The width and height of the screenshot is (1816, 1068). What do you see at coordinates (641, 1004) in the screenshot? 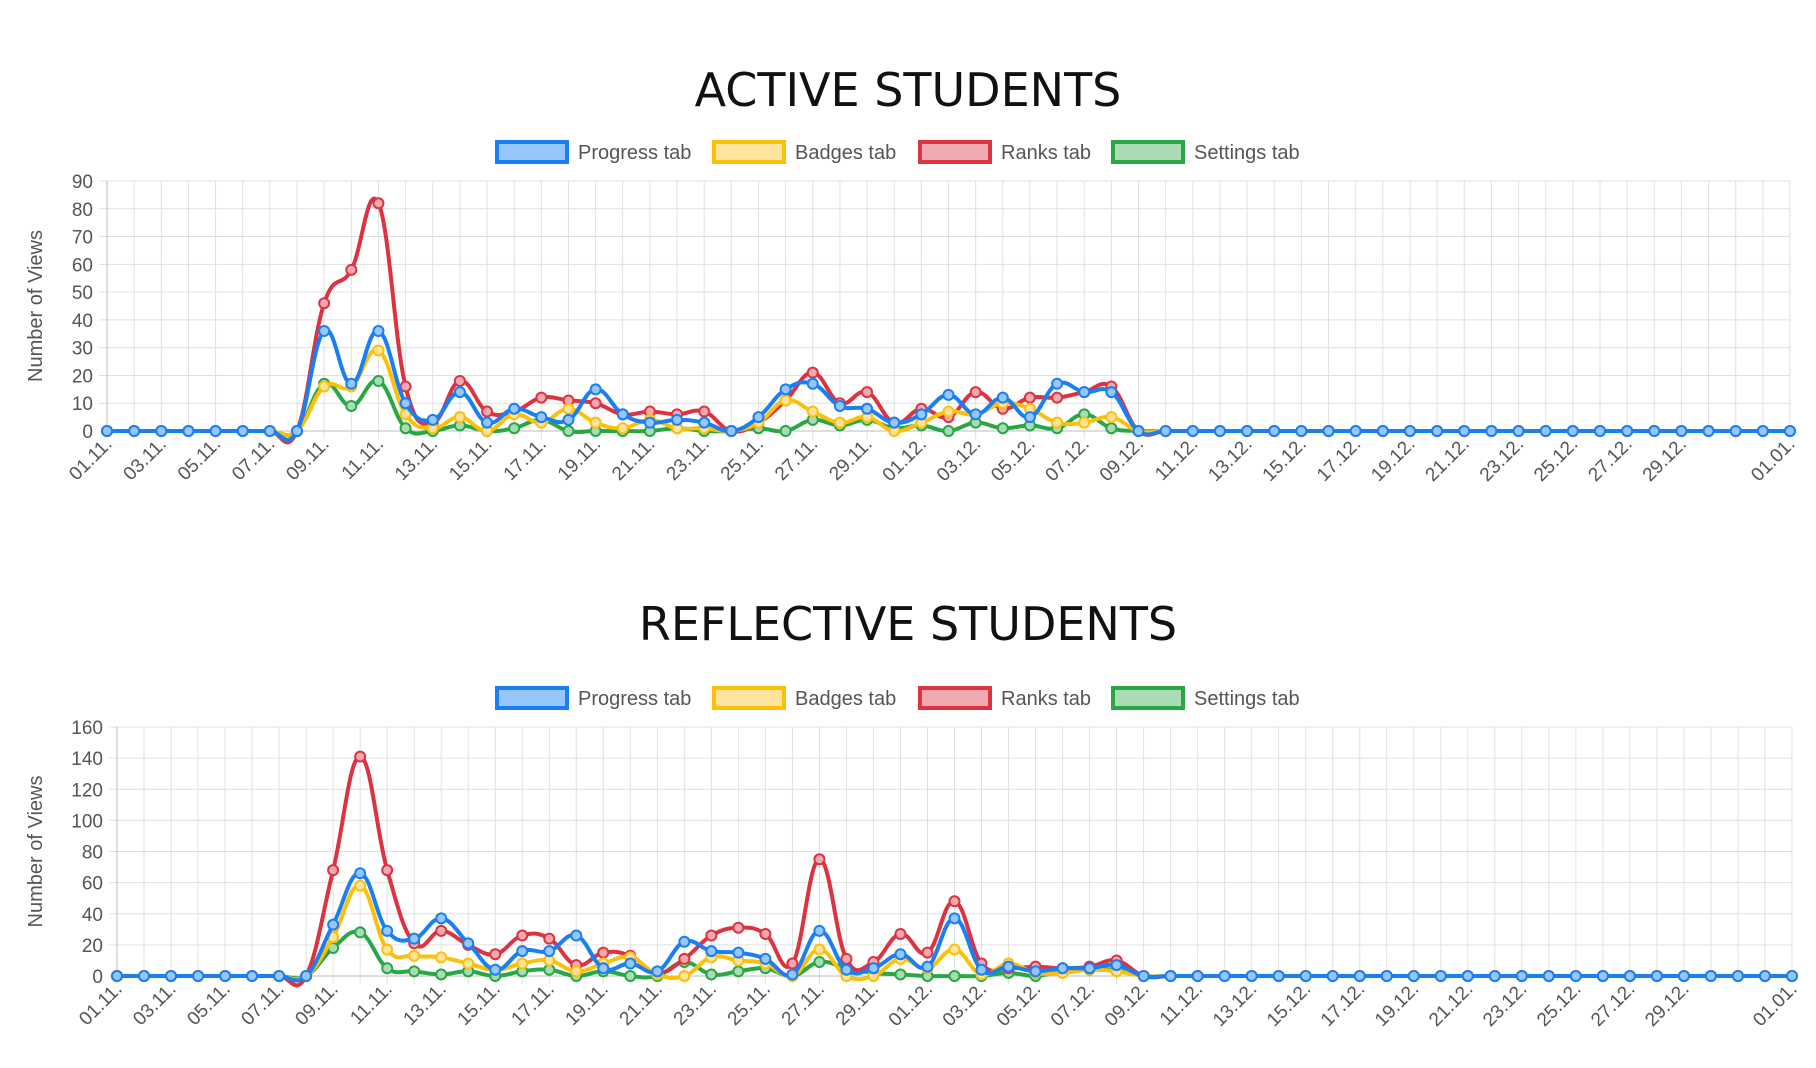
I see `x-tick-label: 21.11.` at bounding box center [641, 1004].